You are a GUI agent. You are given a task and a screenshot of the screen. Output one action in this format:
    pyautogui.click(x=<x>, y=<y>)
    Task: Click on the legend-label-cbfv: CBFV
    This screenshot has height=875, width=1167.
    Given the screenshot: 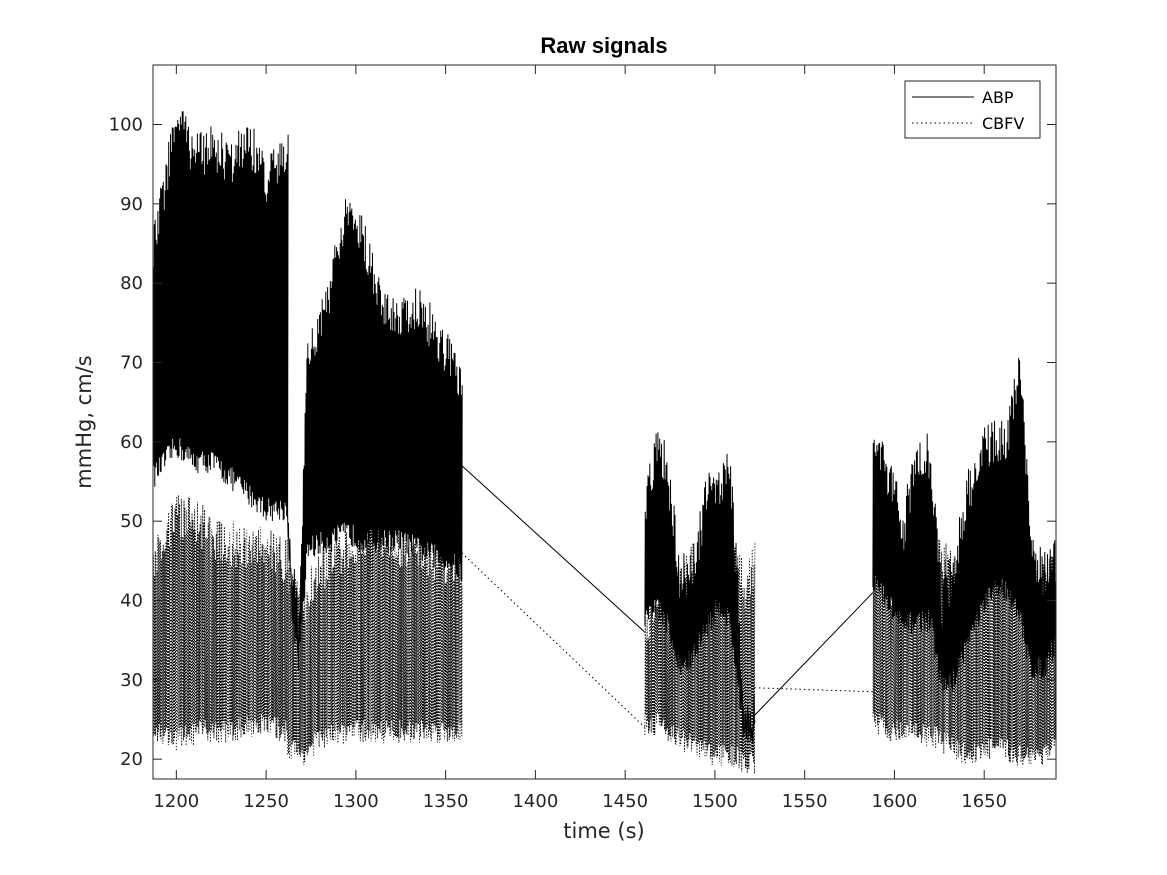 What is the action you would take?
    pyautogui.click(x=1003, y=123)
    